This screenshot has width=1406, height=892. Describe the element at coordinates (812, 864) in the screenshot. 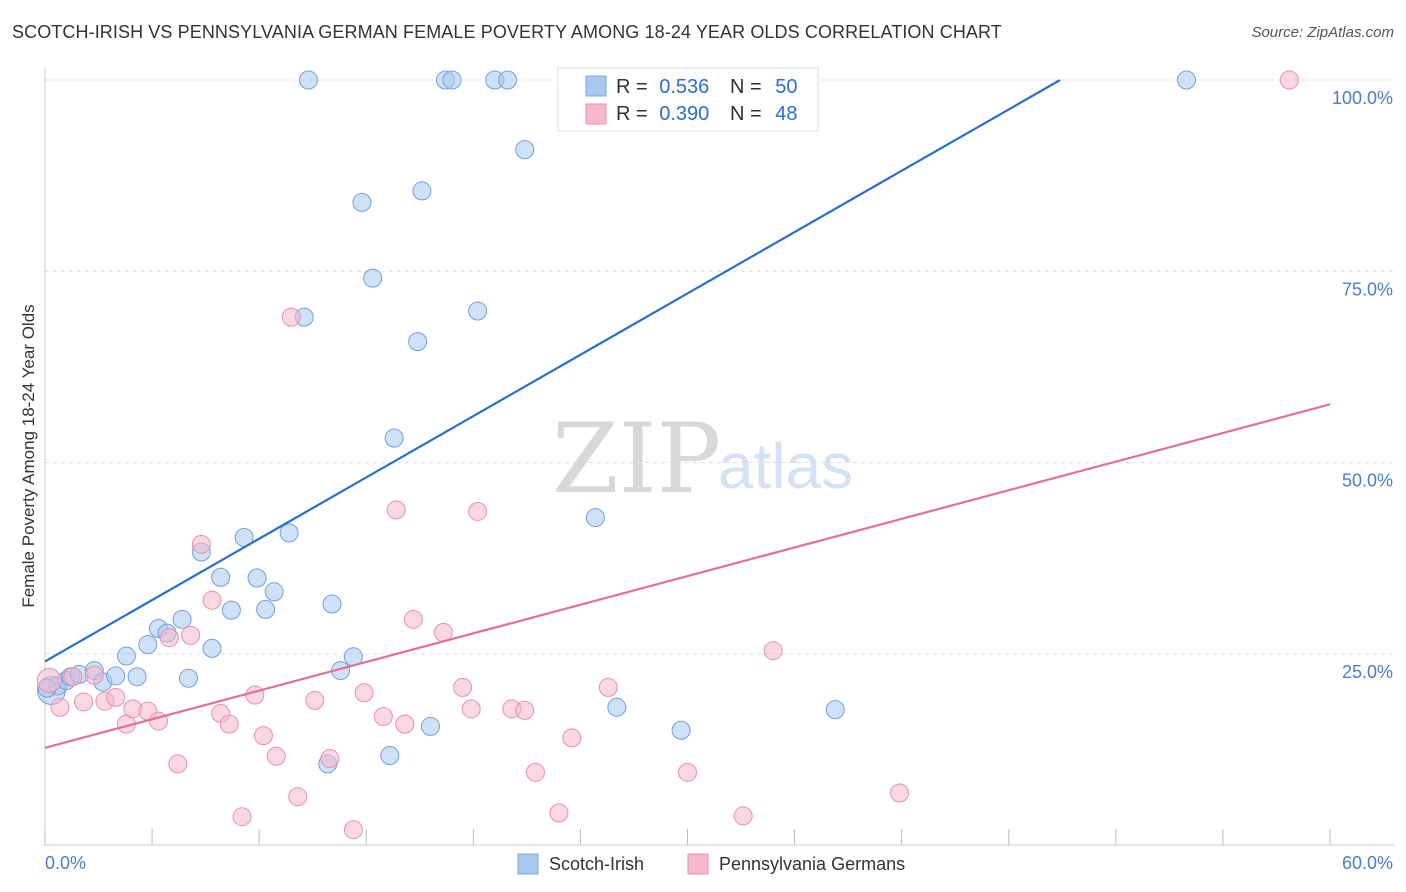

I see `legend-label-pennsylvania-germans: Pennsylvania Germans` at that location.